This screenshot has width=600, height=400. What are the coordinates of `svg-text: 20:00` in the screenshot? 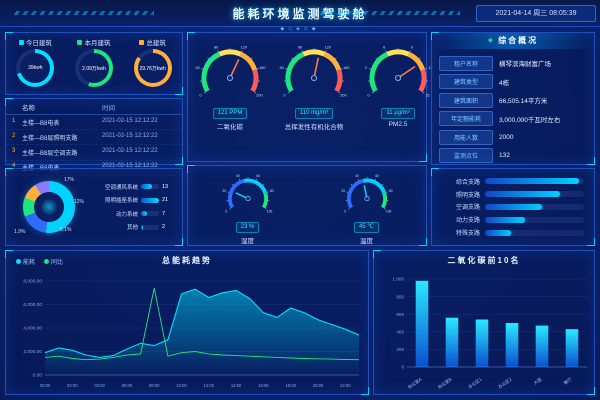 It's located at (318, 385).